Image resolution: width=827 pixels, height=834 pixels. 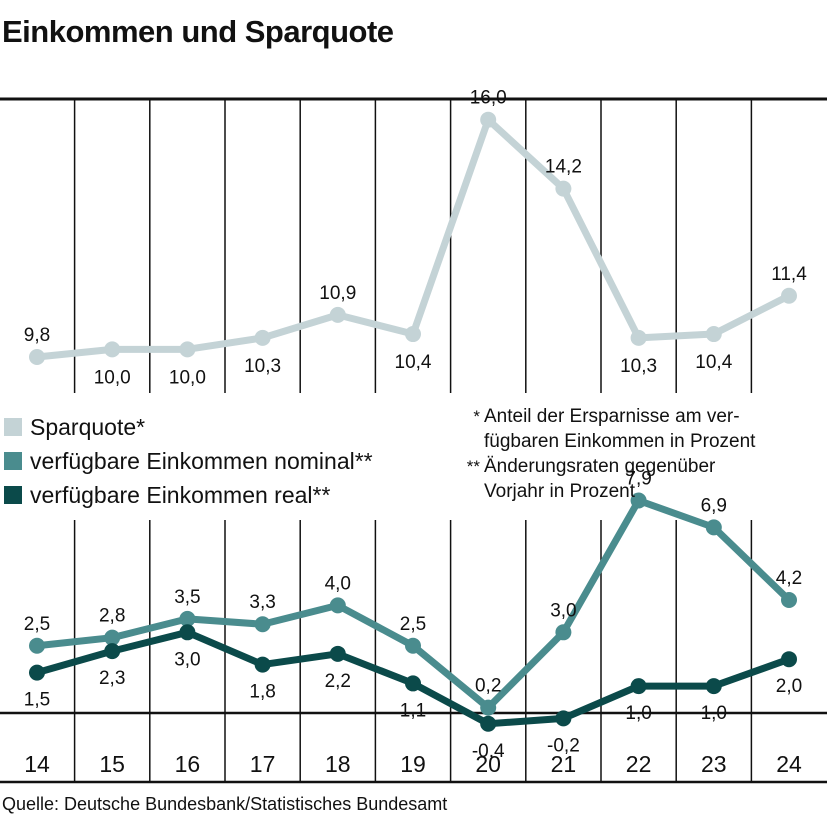 What do you see at coordinates (789, 274) in the screenshot?
I see `sparquote-data-label: 11,4` at bounding box center [789, 274].